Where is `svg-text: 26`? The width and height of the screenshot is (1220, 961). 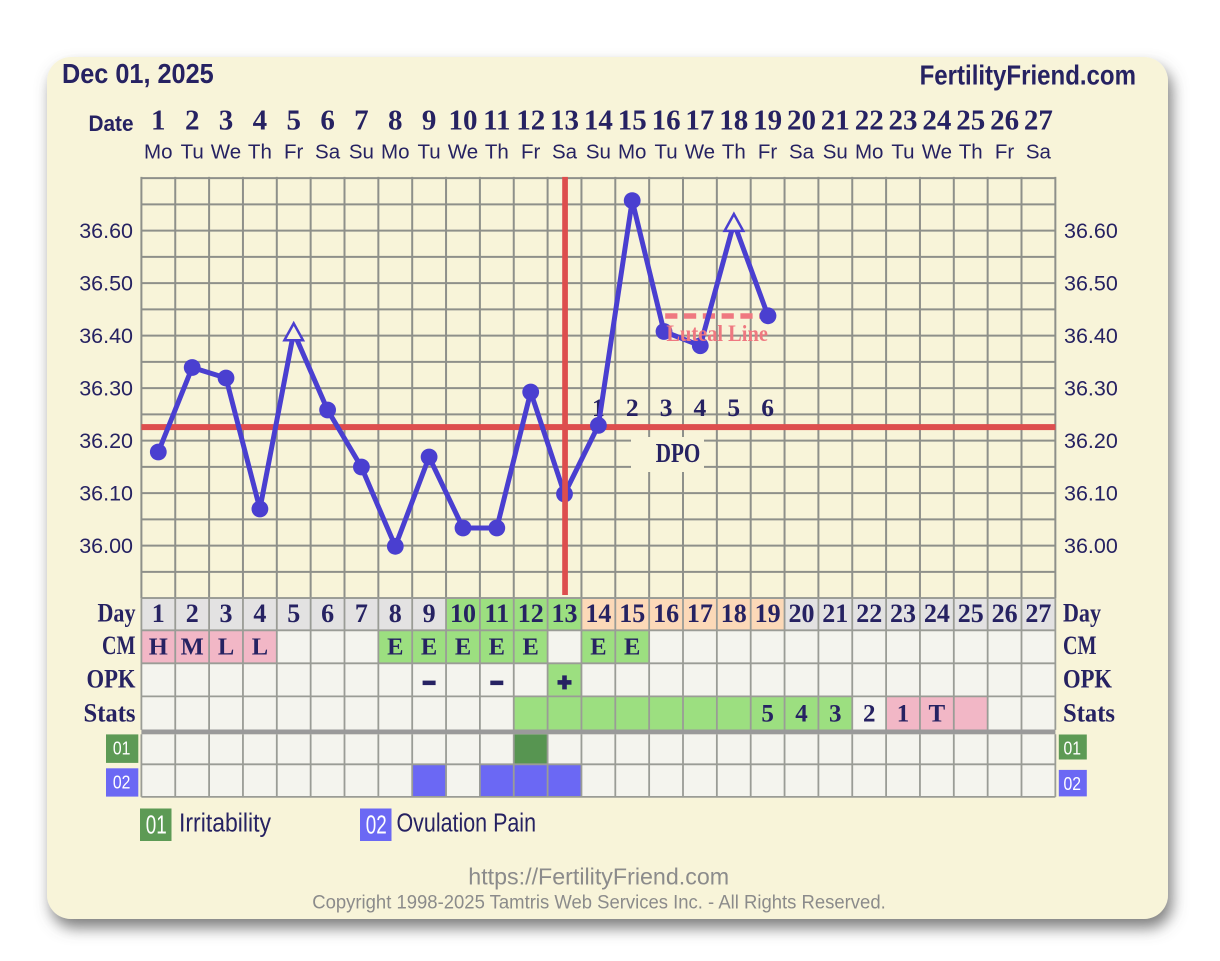 svg-text: 26 is located at coordinates (1004, 121).